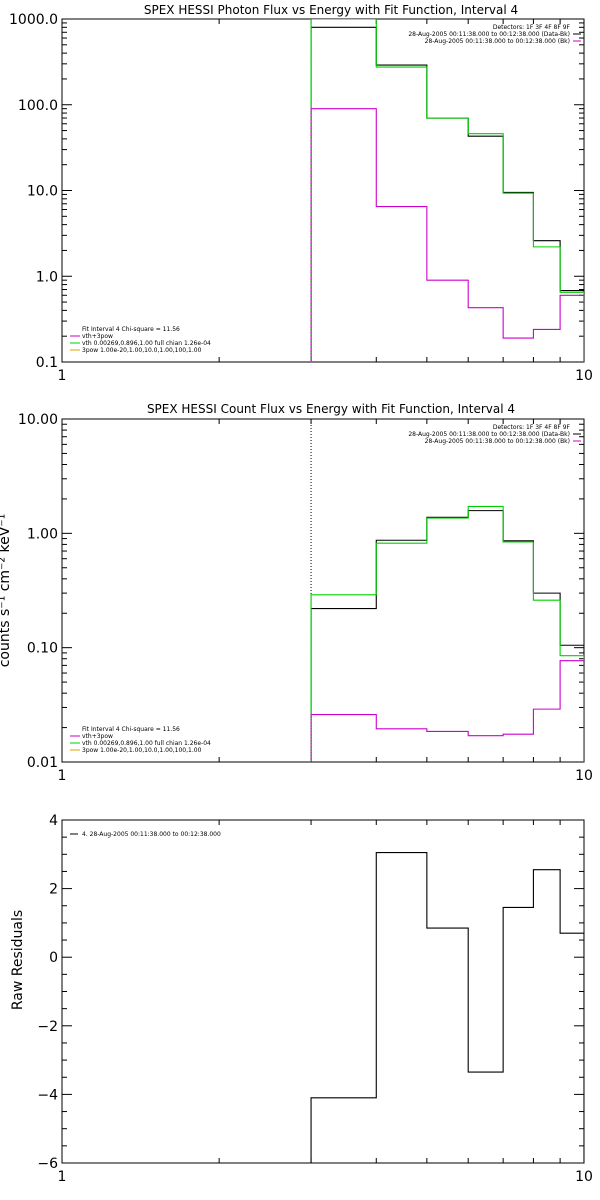 The image size is (600, 1200). What do you see at coordinates (18, 960) in the screenshot?
I see `residuals-y-axis-label: Raw Residuals` at bounding box center [18, 960].